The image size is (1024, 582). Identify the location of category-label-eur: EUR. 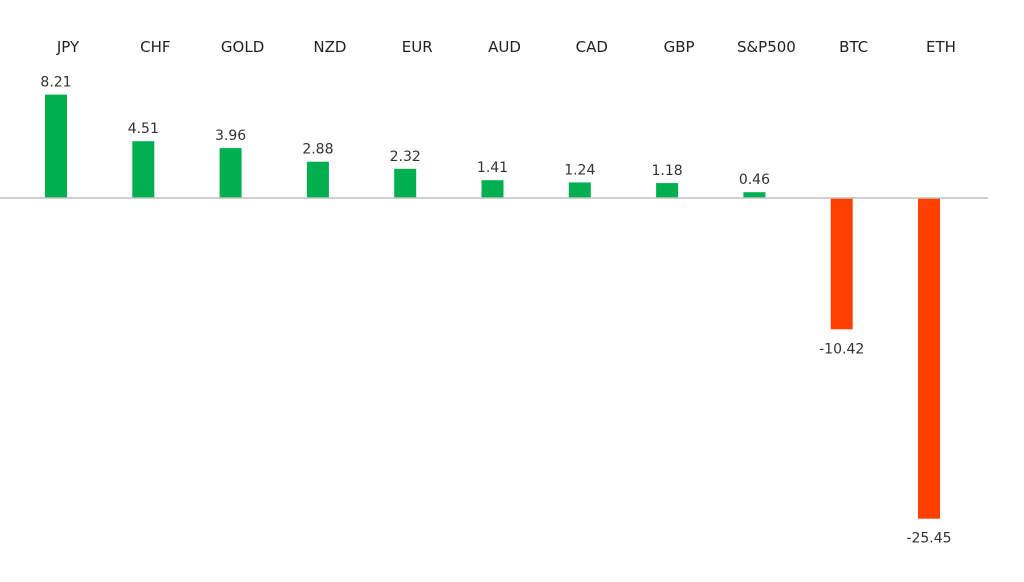
(417, 47).